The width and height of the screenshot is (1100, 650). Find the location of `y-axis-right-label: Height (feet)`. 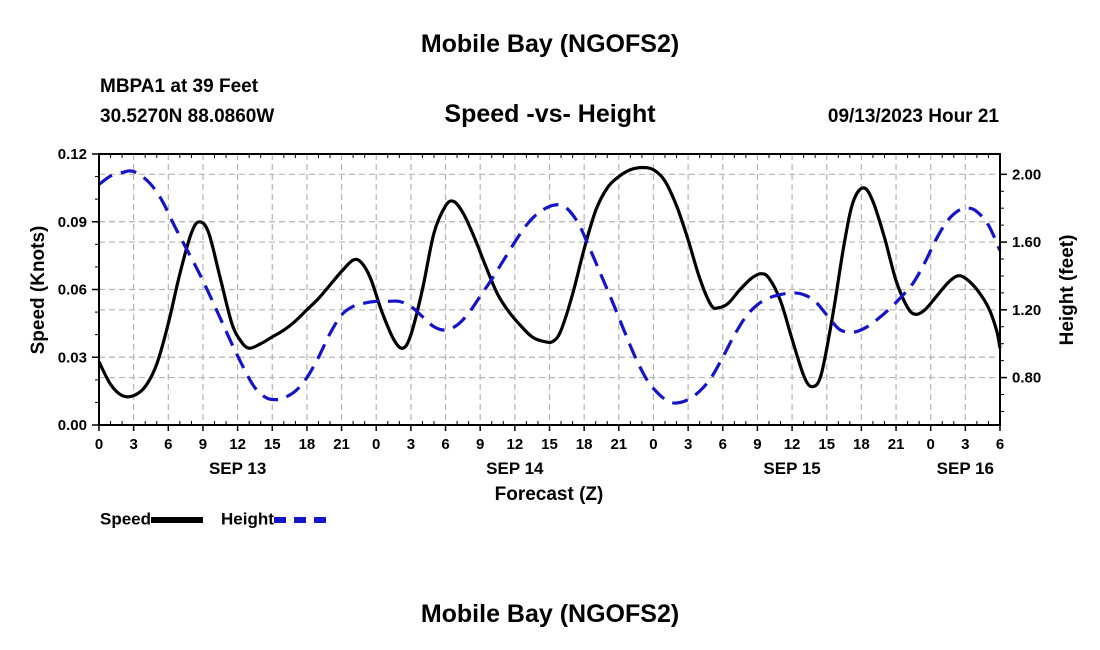

y-axis-right-label: Height (feet) is located at coordinates (1067, 290).